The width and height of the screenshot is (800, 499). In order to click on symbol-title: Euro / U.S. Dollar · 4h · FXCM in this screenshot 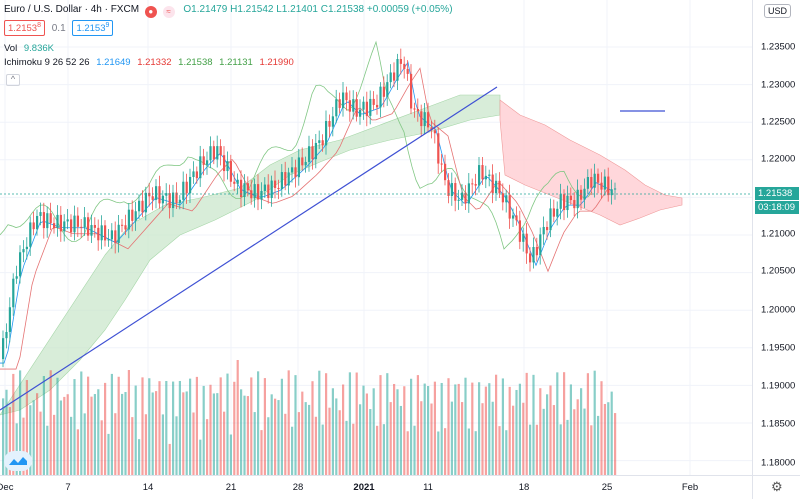, I will do `click(72, 9)`.